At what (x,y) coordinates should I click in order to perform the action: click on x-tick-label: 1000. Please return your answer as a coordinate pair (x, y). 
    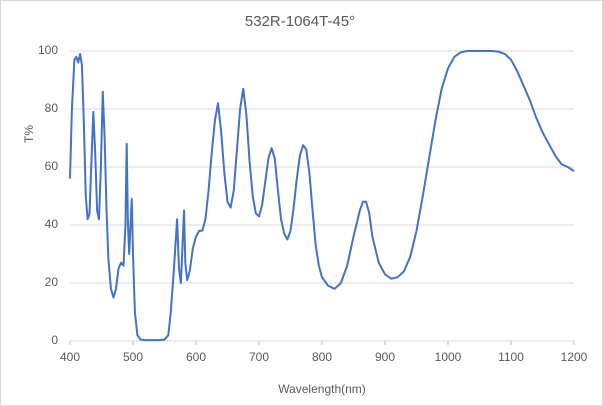
    Looking at the image, I should click on (448, 357).